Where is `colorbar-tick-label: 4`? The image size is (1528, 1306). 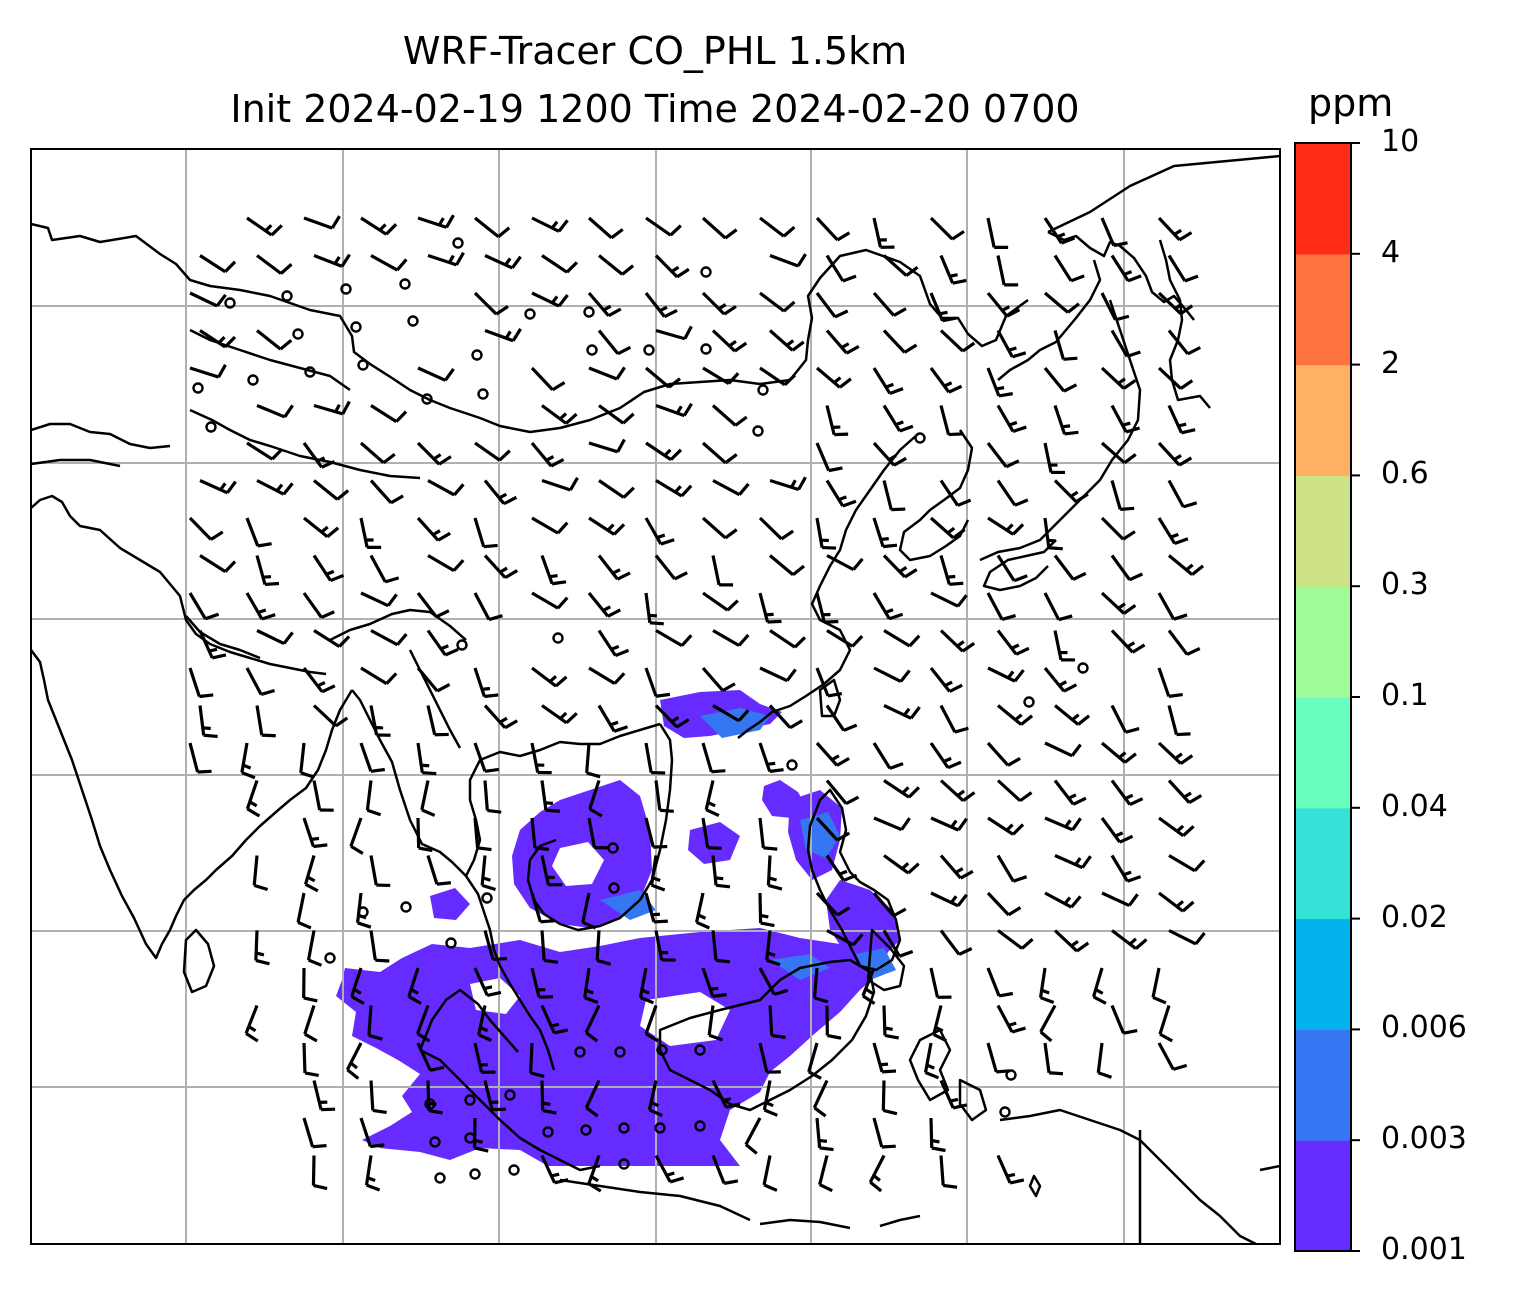 colorbar-tick-label: 4 is located at coordinates (1391, 252).